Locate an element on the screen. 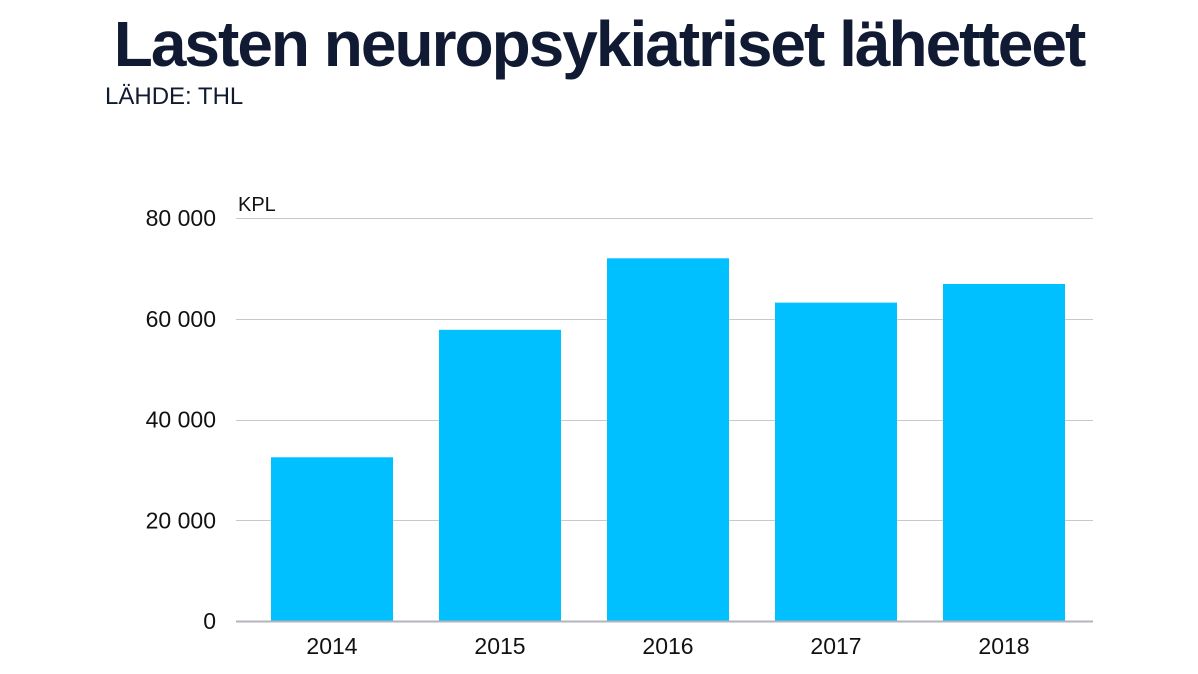 Image resolution: width=1198 pixels, height=674 pixels. bar-2018 is located at coordinates (1004, 452).